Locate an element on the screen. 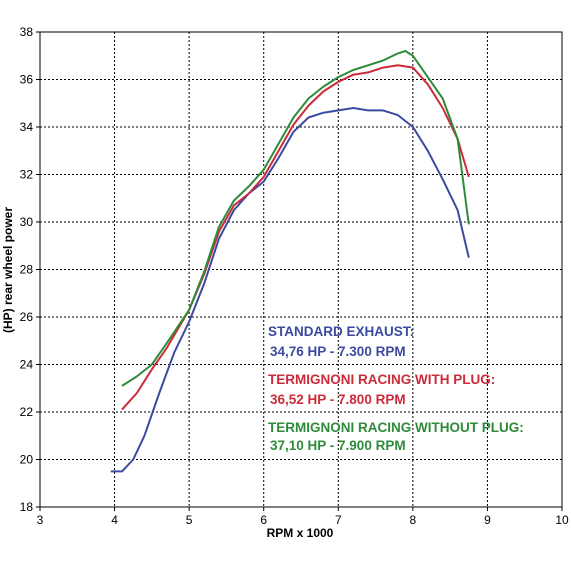 The image size is (571, 571). annotation-without-plug-value: 37,10 HP - 7.900 RPM is located at coordinates (338, 445).